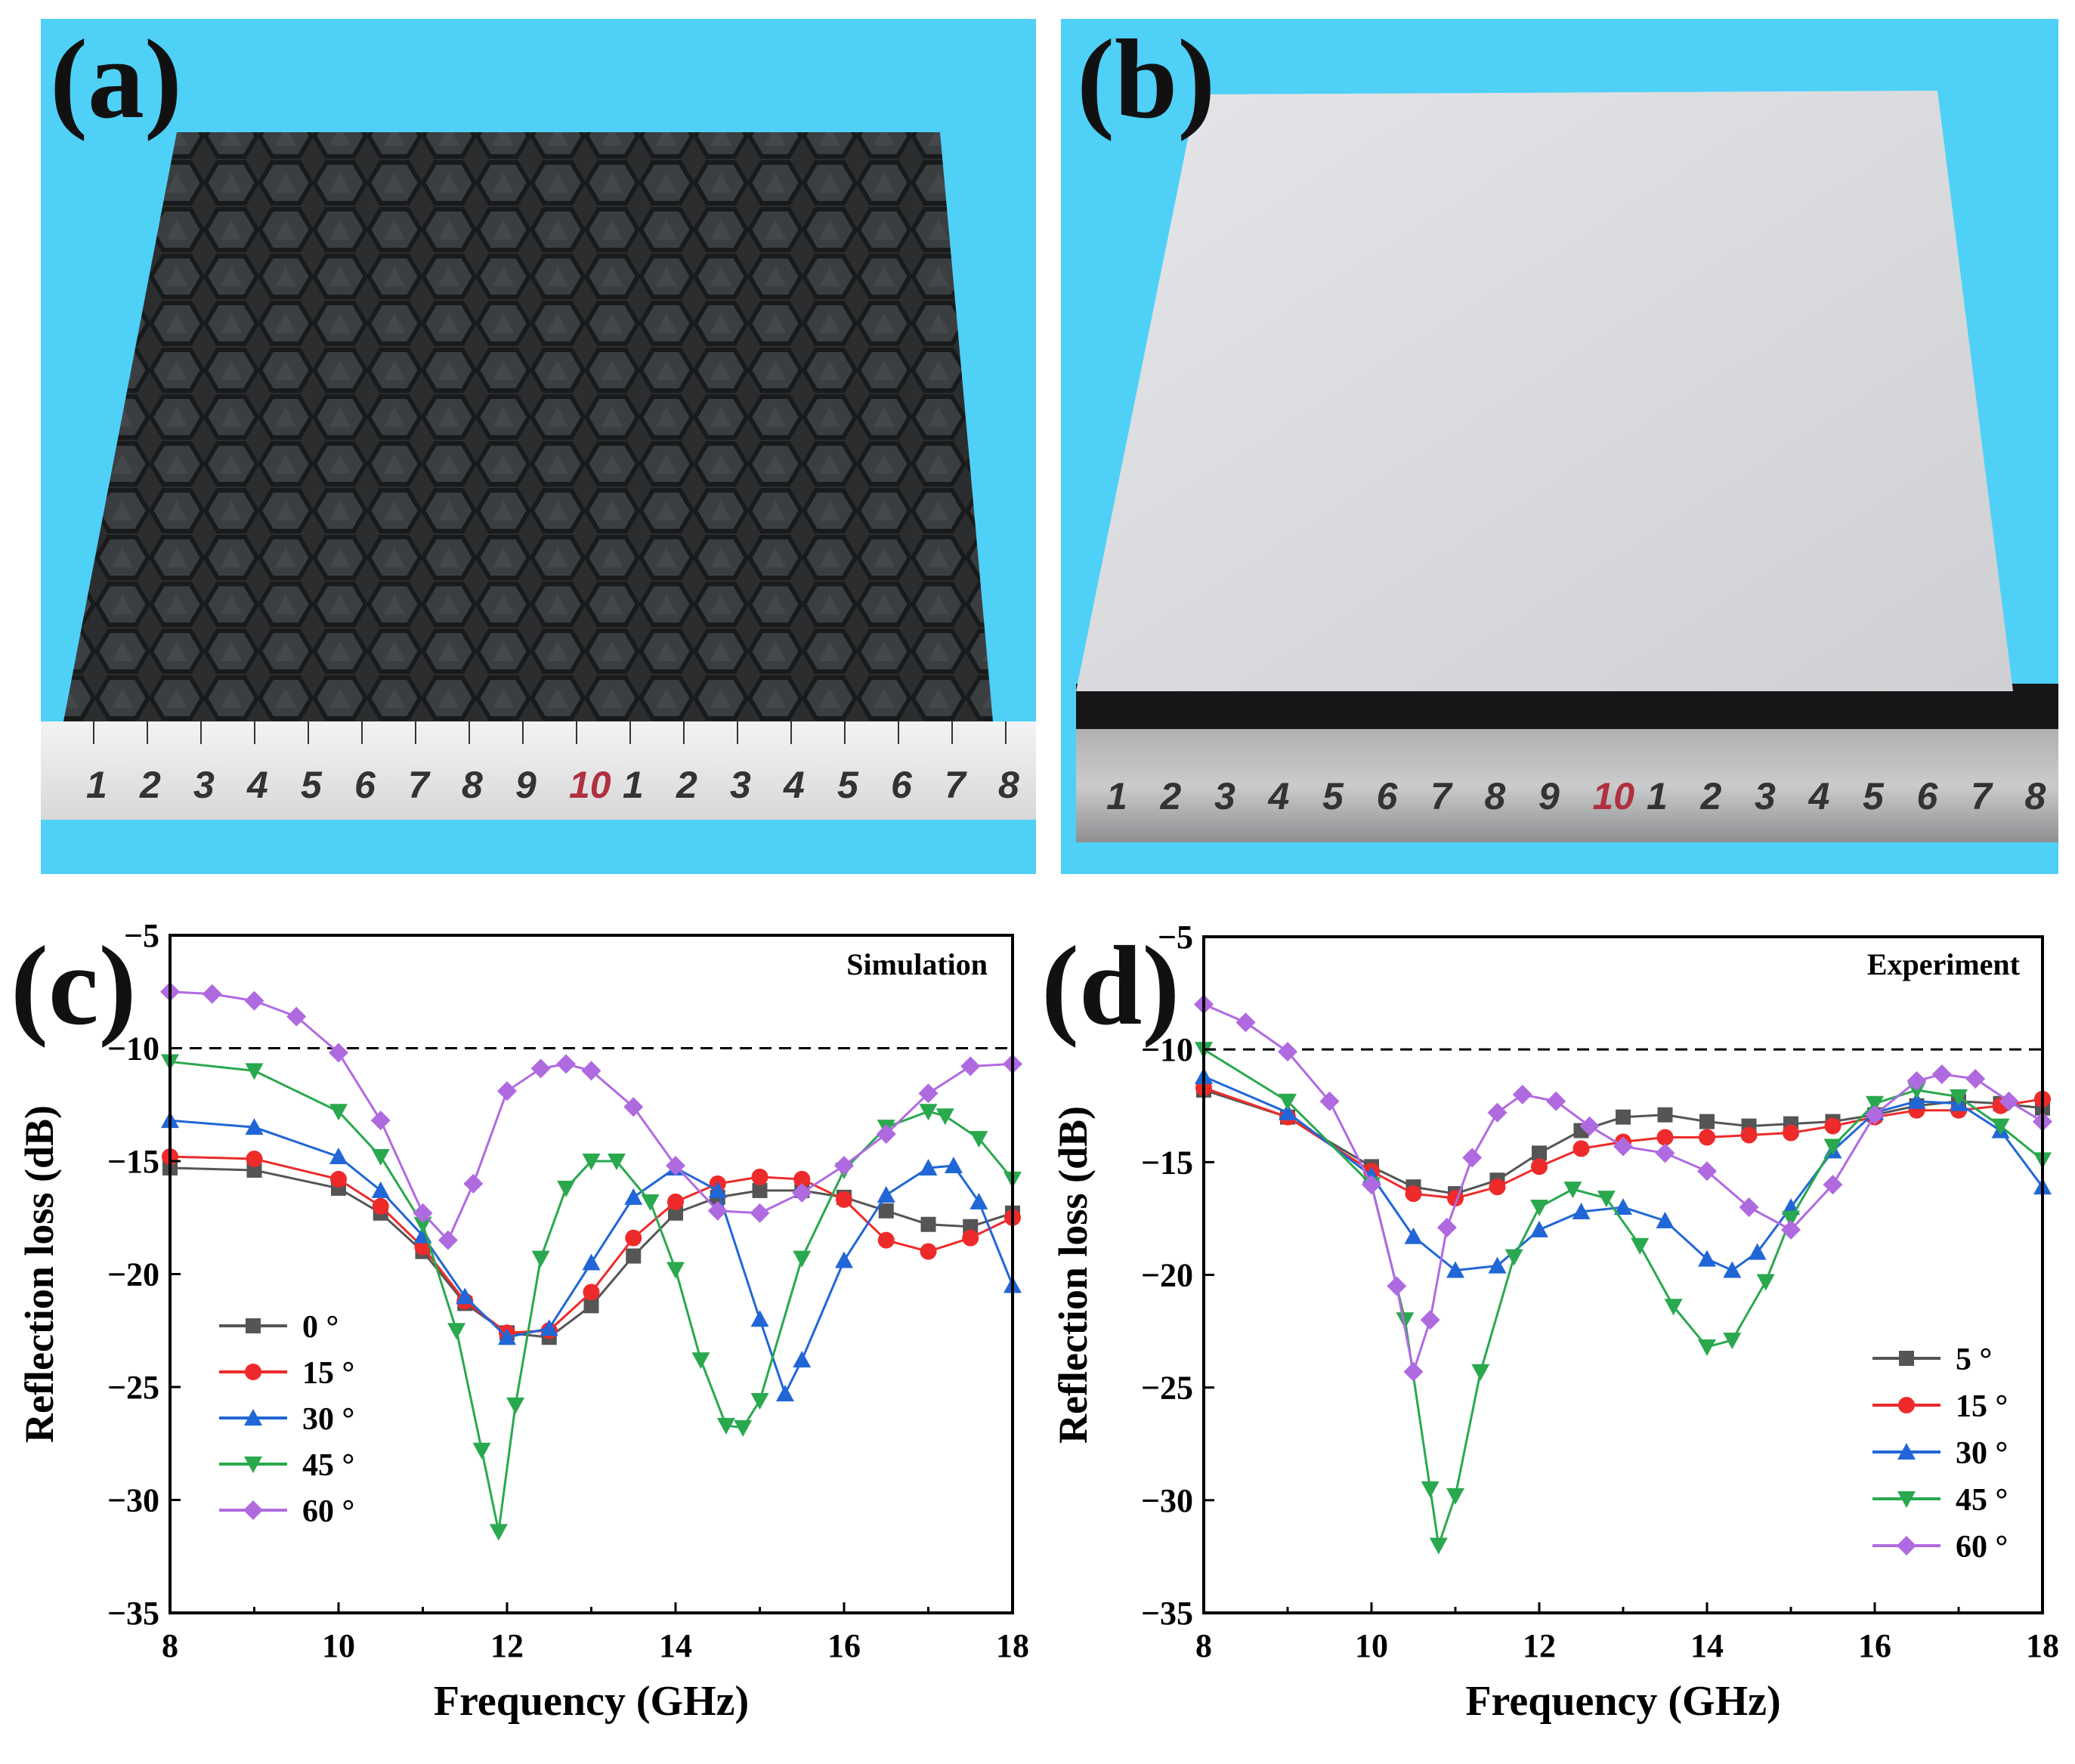  What do you see at coordinates (1549, 796) in the screenshot?
I see `ruler-number: 9` at bounding box center [1549, 796].